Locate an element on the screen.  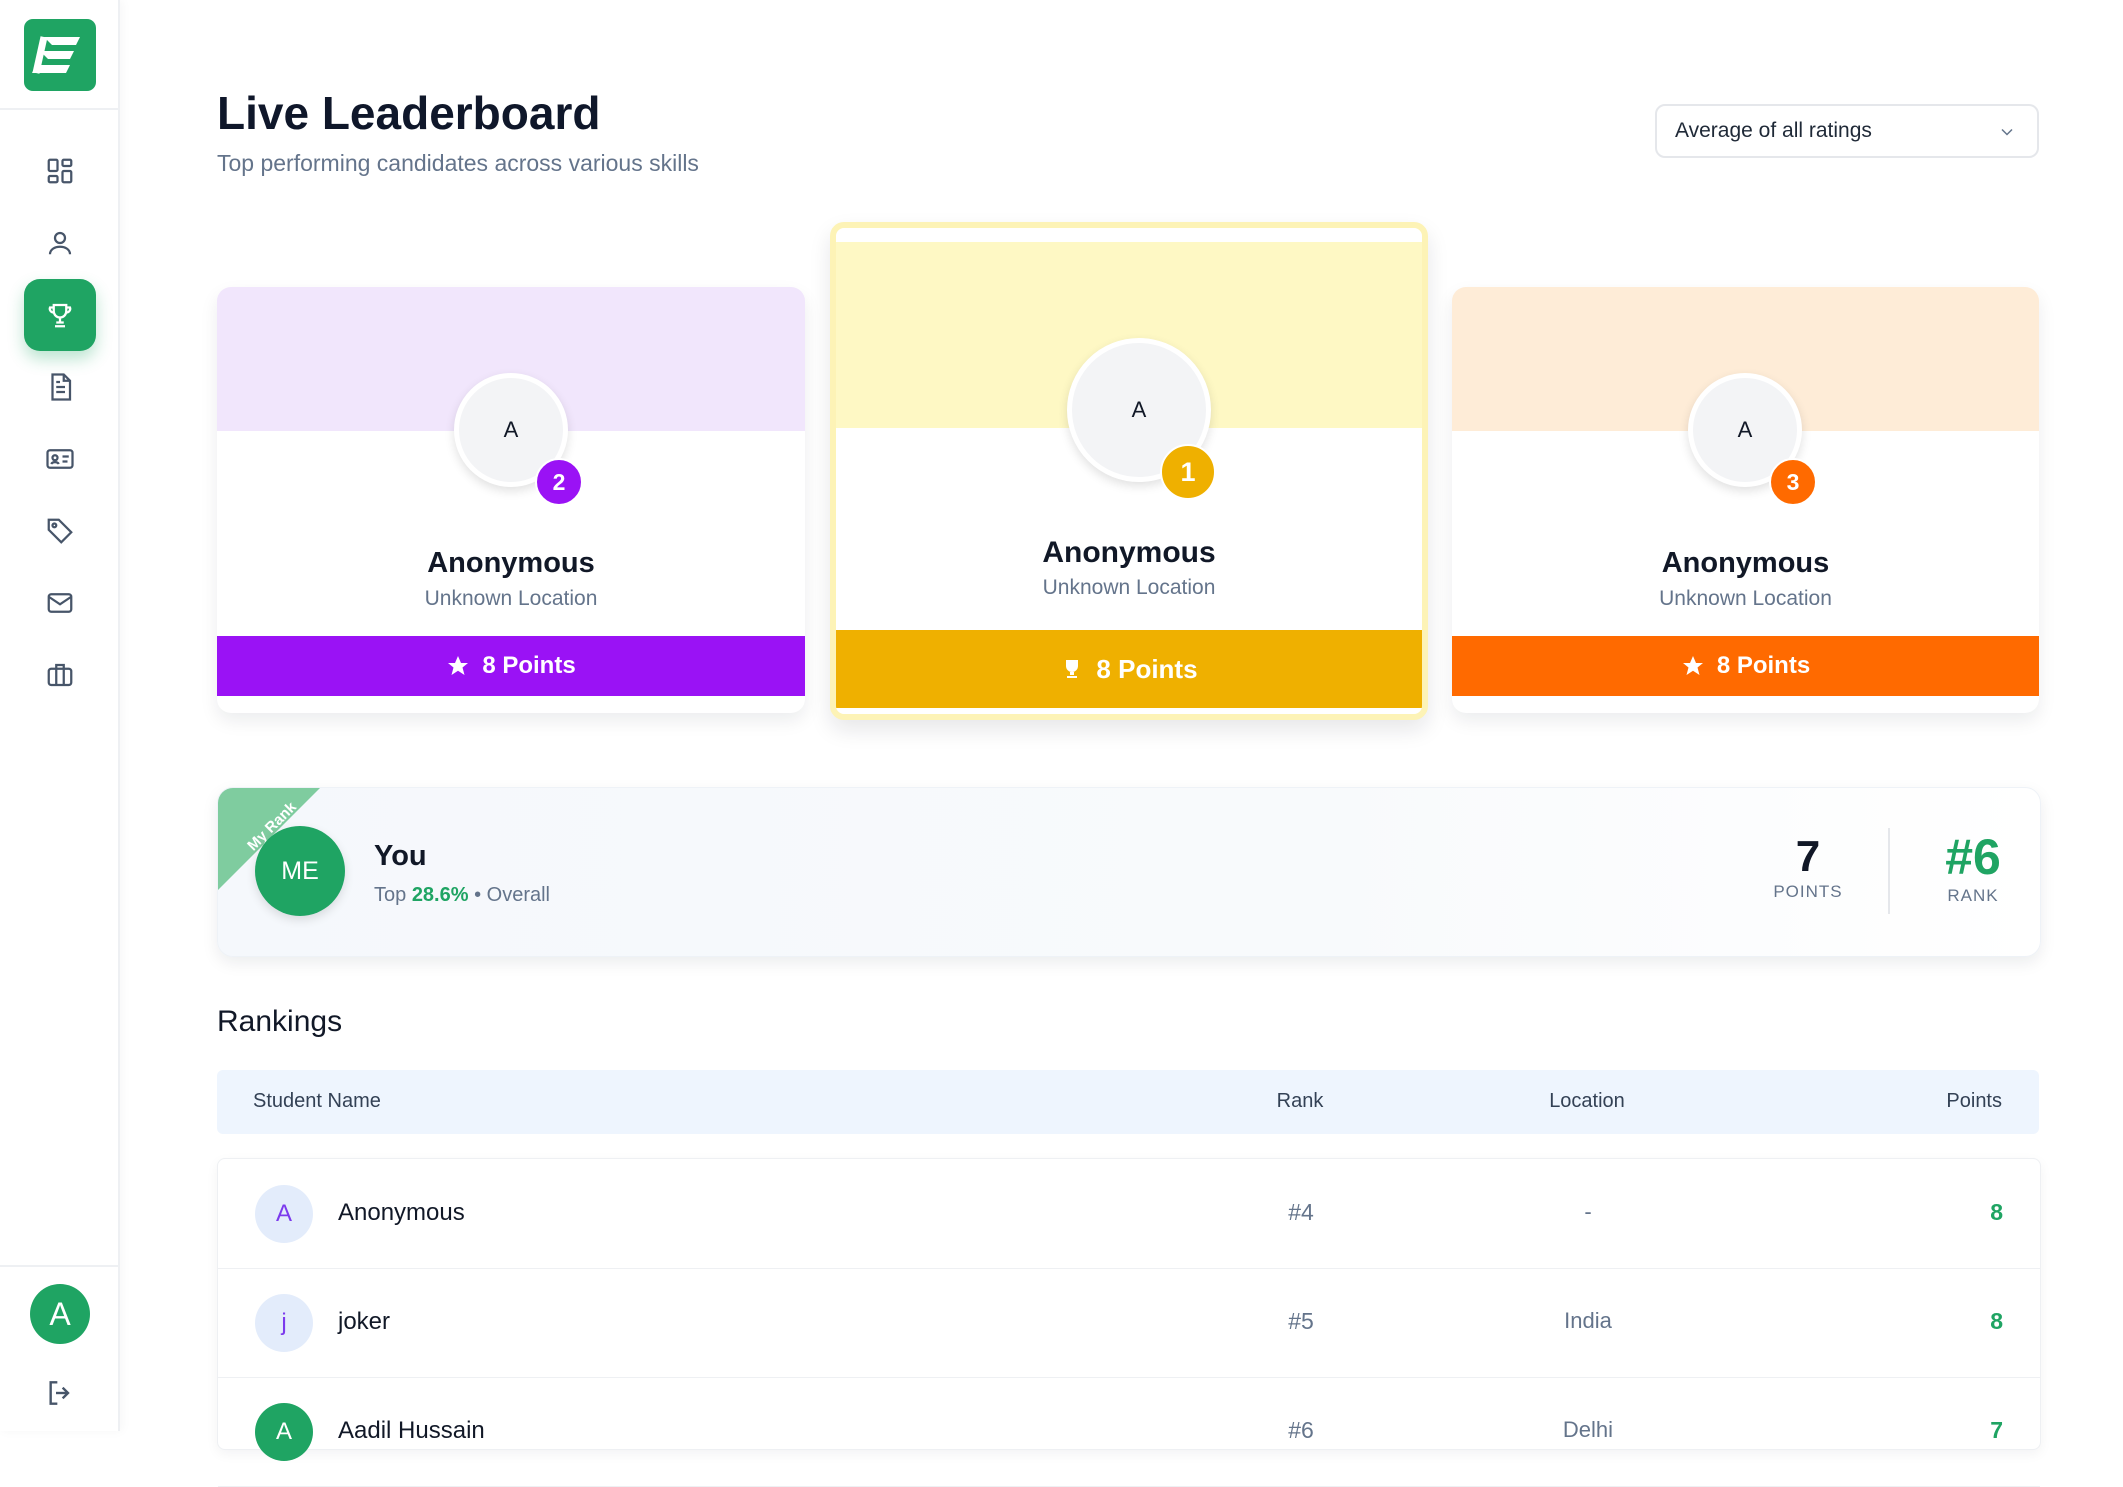
rating-filter-select: Average of all ratings is located at coordinates (1847, 131).